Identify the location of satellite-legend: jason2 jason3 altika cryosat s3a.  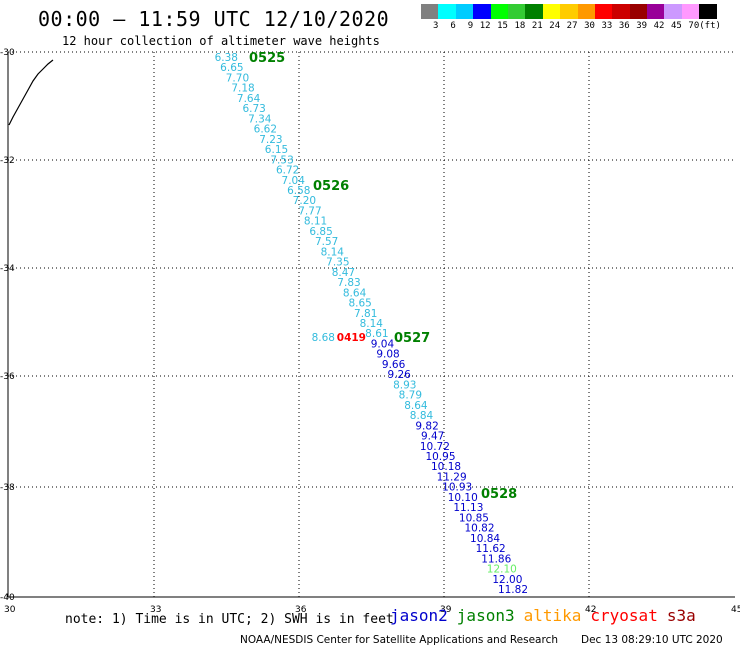
(547, 615).